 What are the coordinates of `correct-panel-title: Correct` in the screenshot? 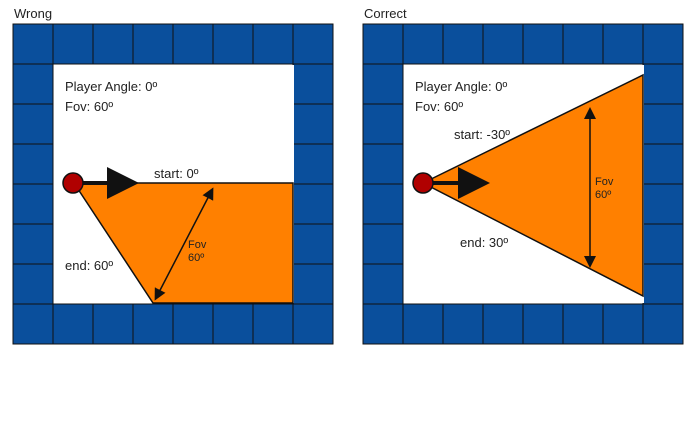 It's located at (385, 13).